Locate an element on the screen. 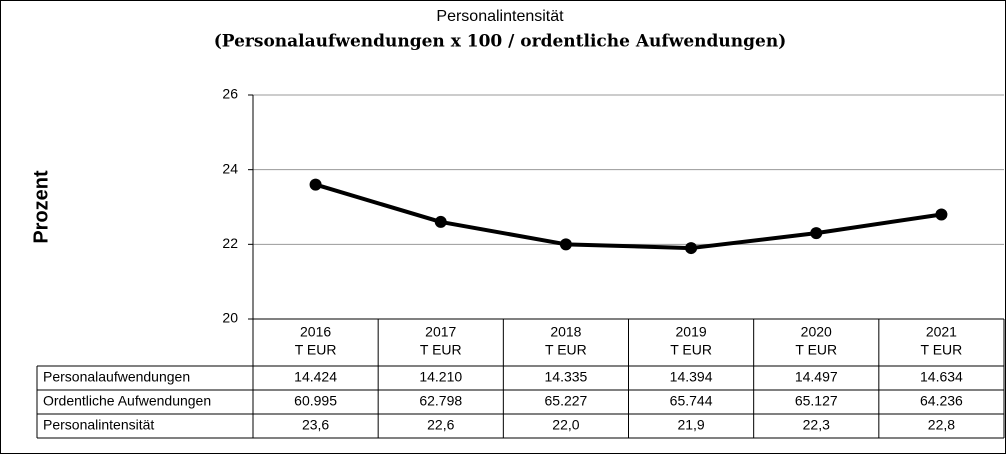  x-tick-label: 2018 is located at coordinates (565, 332).